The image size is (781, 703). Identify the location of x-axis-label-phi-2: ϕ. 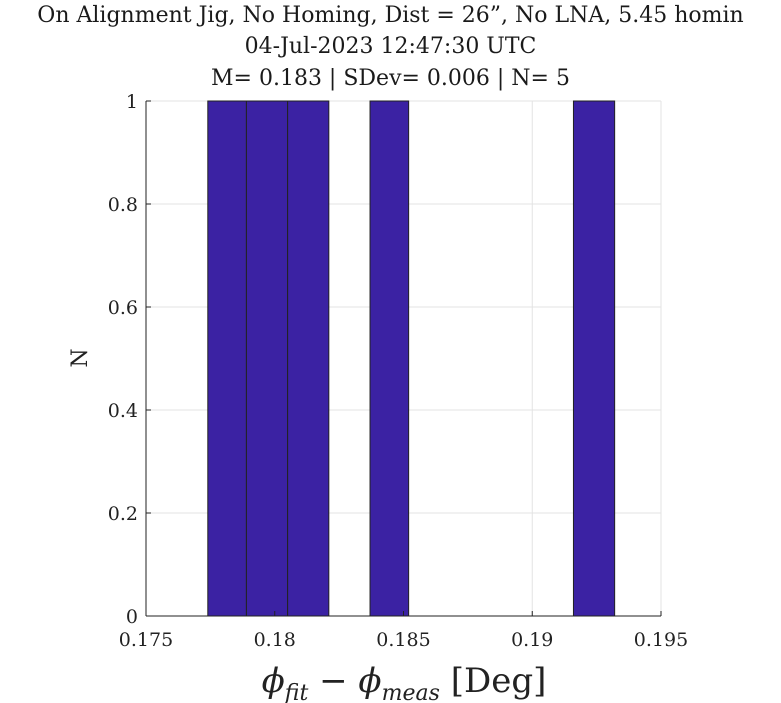
(369, 681).